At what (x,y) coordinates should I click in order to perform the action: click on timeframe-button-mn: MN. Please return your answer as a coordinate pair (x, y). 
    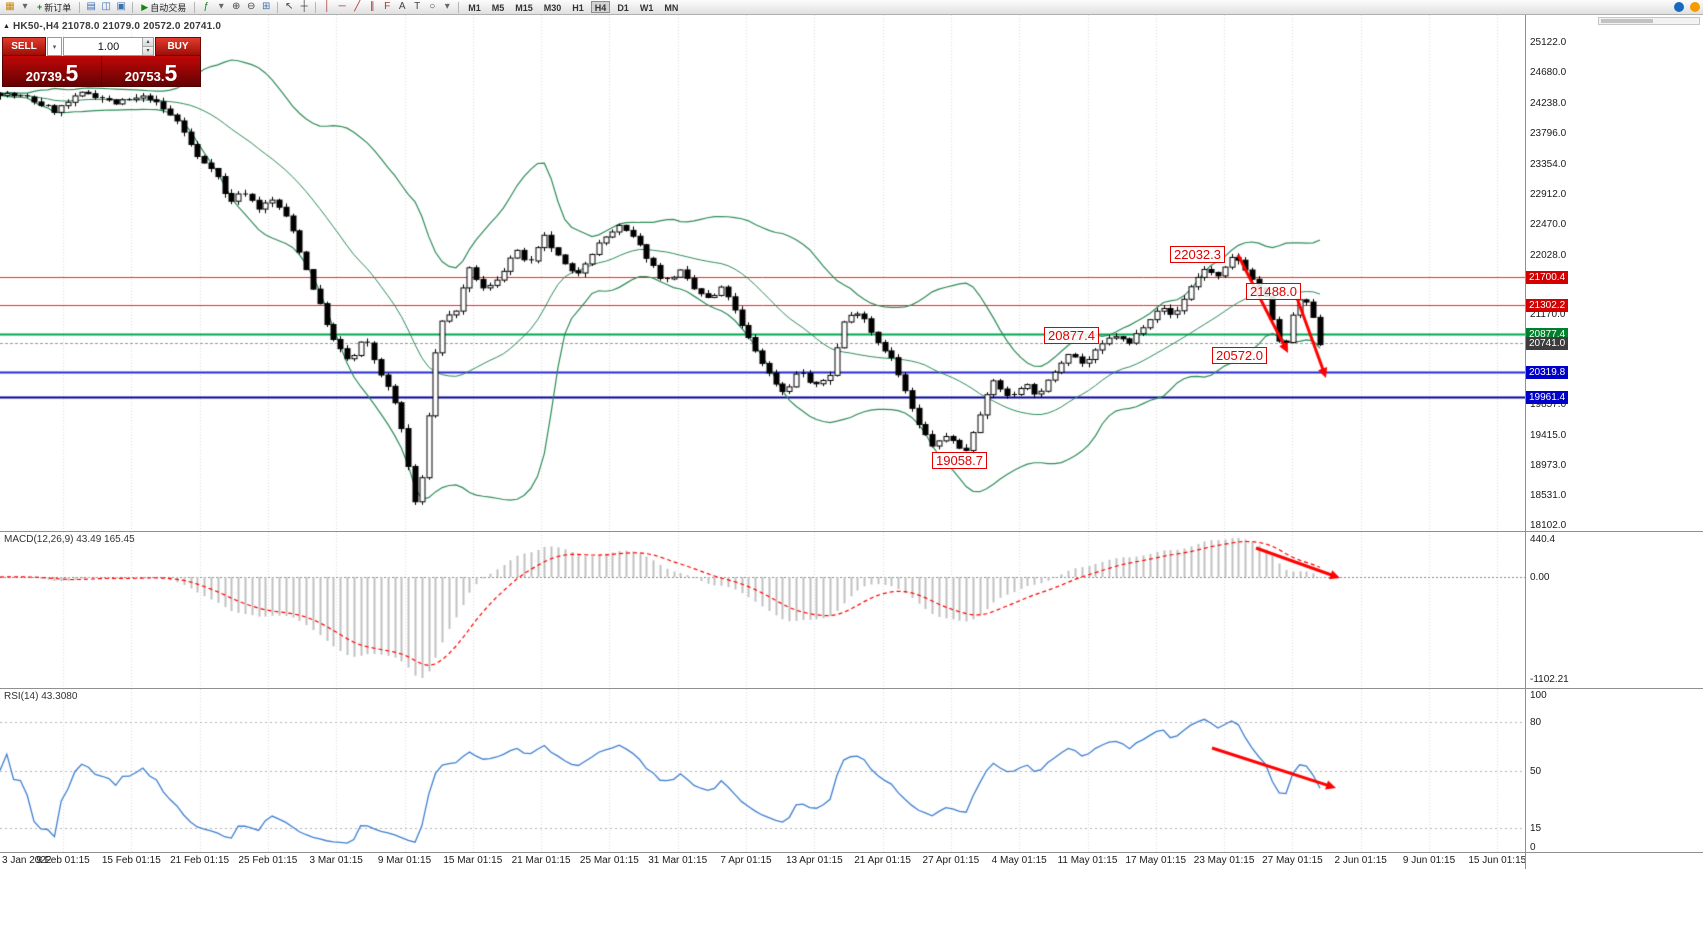
    Looking at the image, I should click on (671, 8).